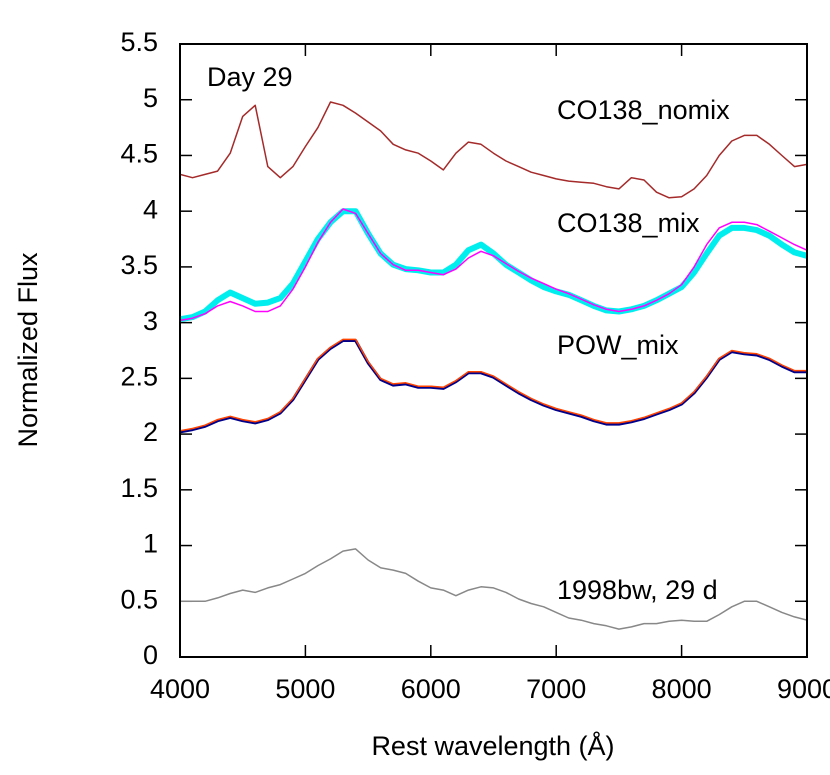 This screenshot has height=775, width=830. What do you see at coordinates (139, 599) in the screenshot?
I see `y-tick-label: 0.5` at bounding box center [139, 599].